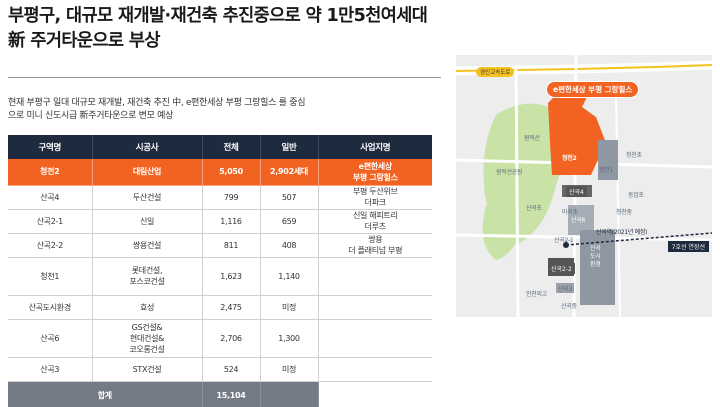 The image size is (720, 407). I want to click on total-row: 합계 15,104, so click(220, 394).